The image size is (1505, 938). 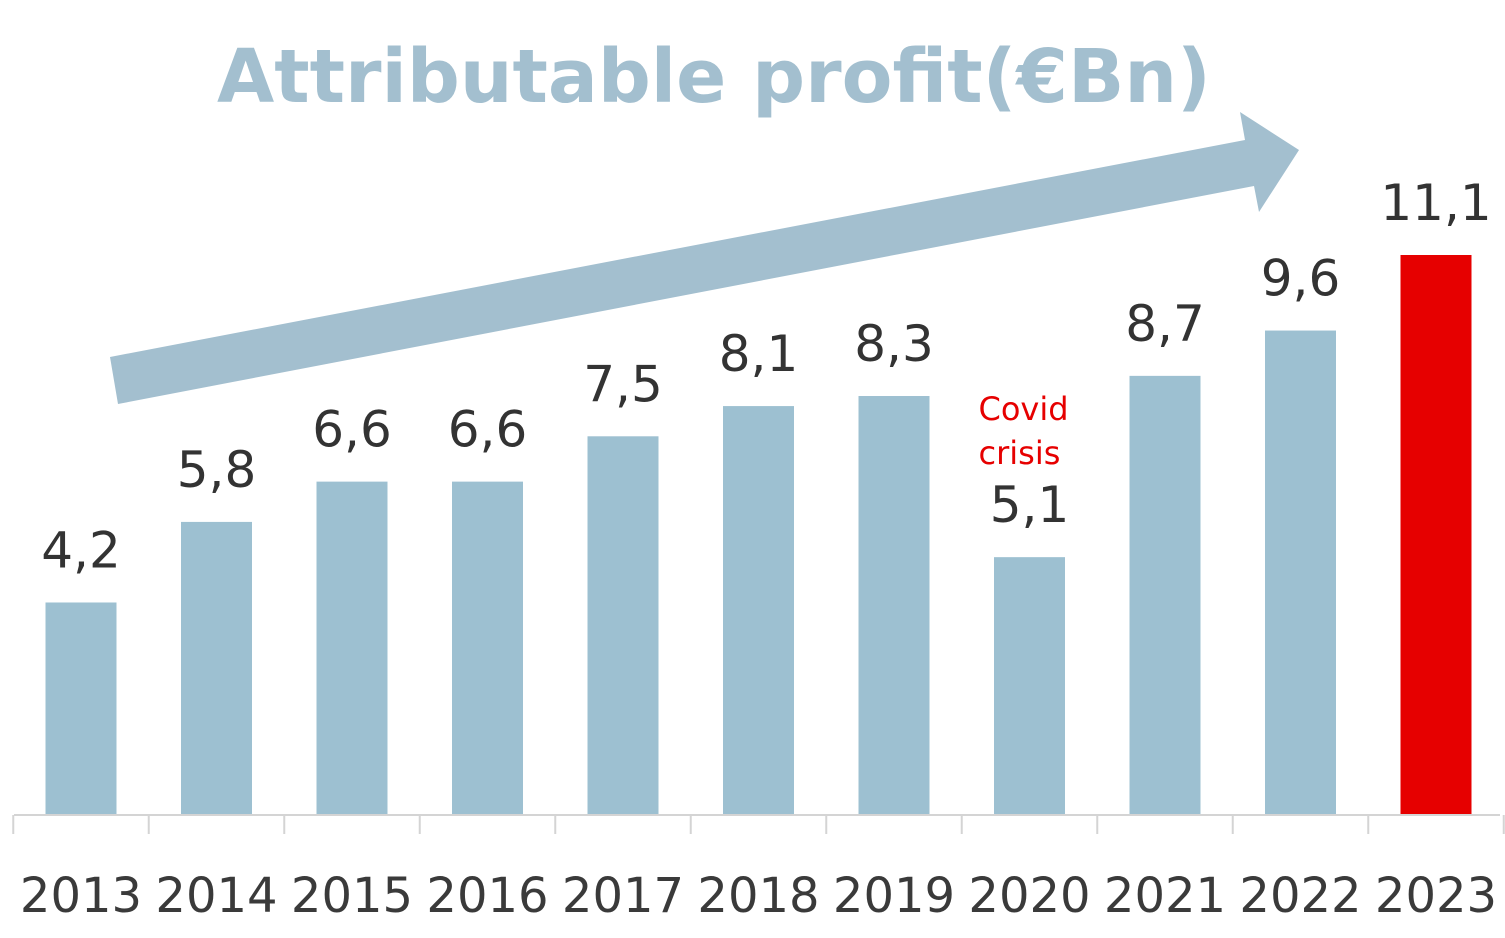 What do you see at coordinates (81, 550) in the screenshot?
I see `value-label-2013: 4,2` at bounding box center [81, 550].